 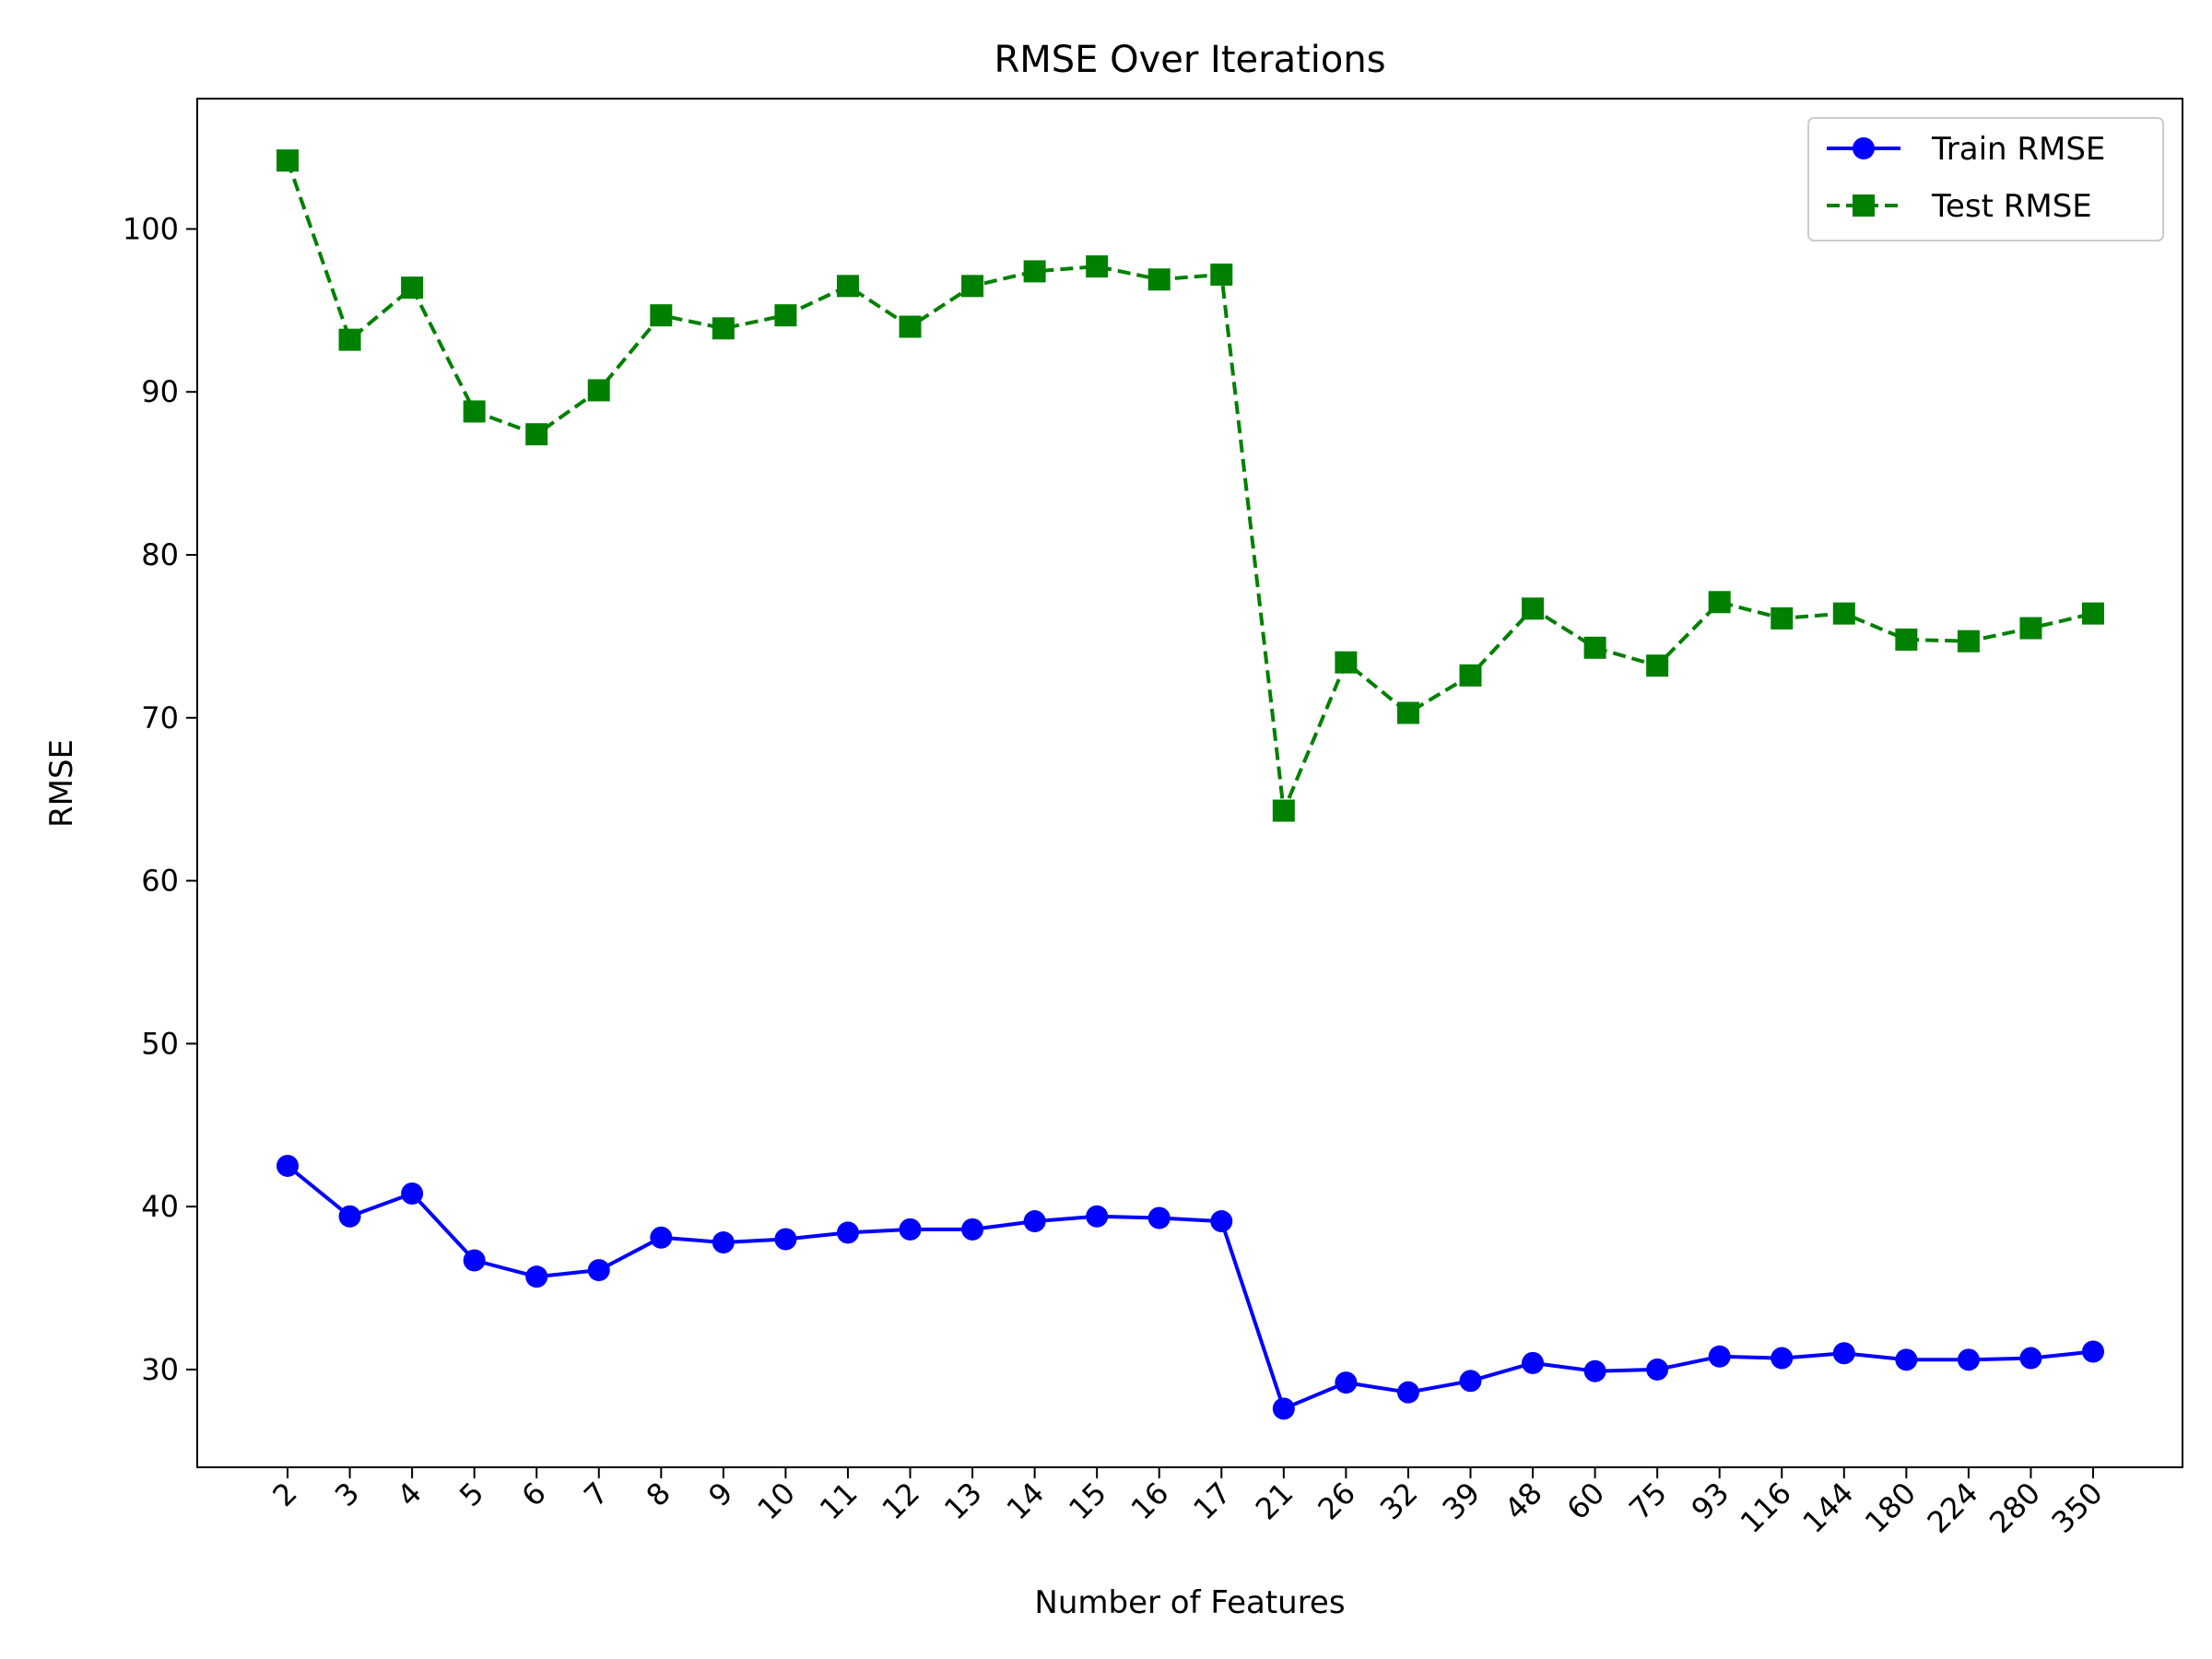 What do you see at coordinates (160, 554) in the screenshot?
I see `y-tick-label: 80` at bounding box center [160, 554].